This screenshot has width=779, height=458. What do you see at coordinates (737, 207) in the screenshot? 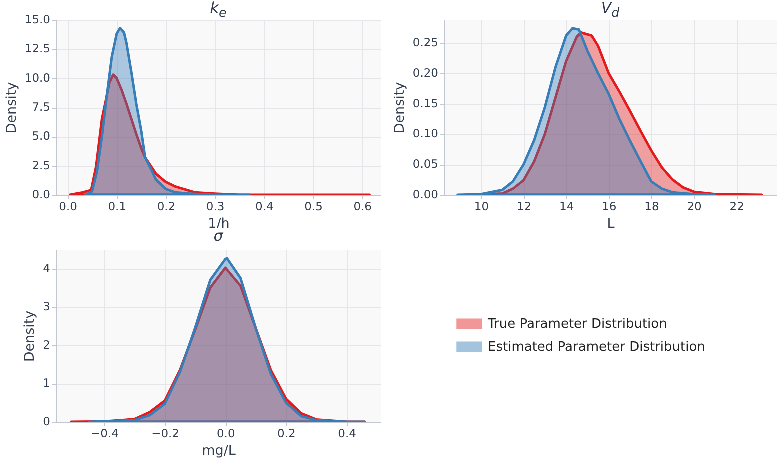
I see `x-tick-label: 22` at bounding box center [737, 207].